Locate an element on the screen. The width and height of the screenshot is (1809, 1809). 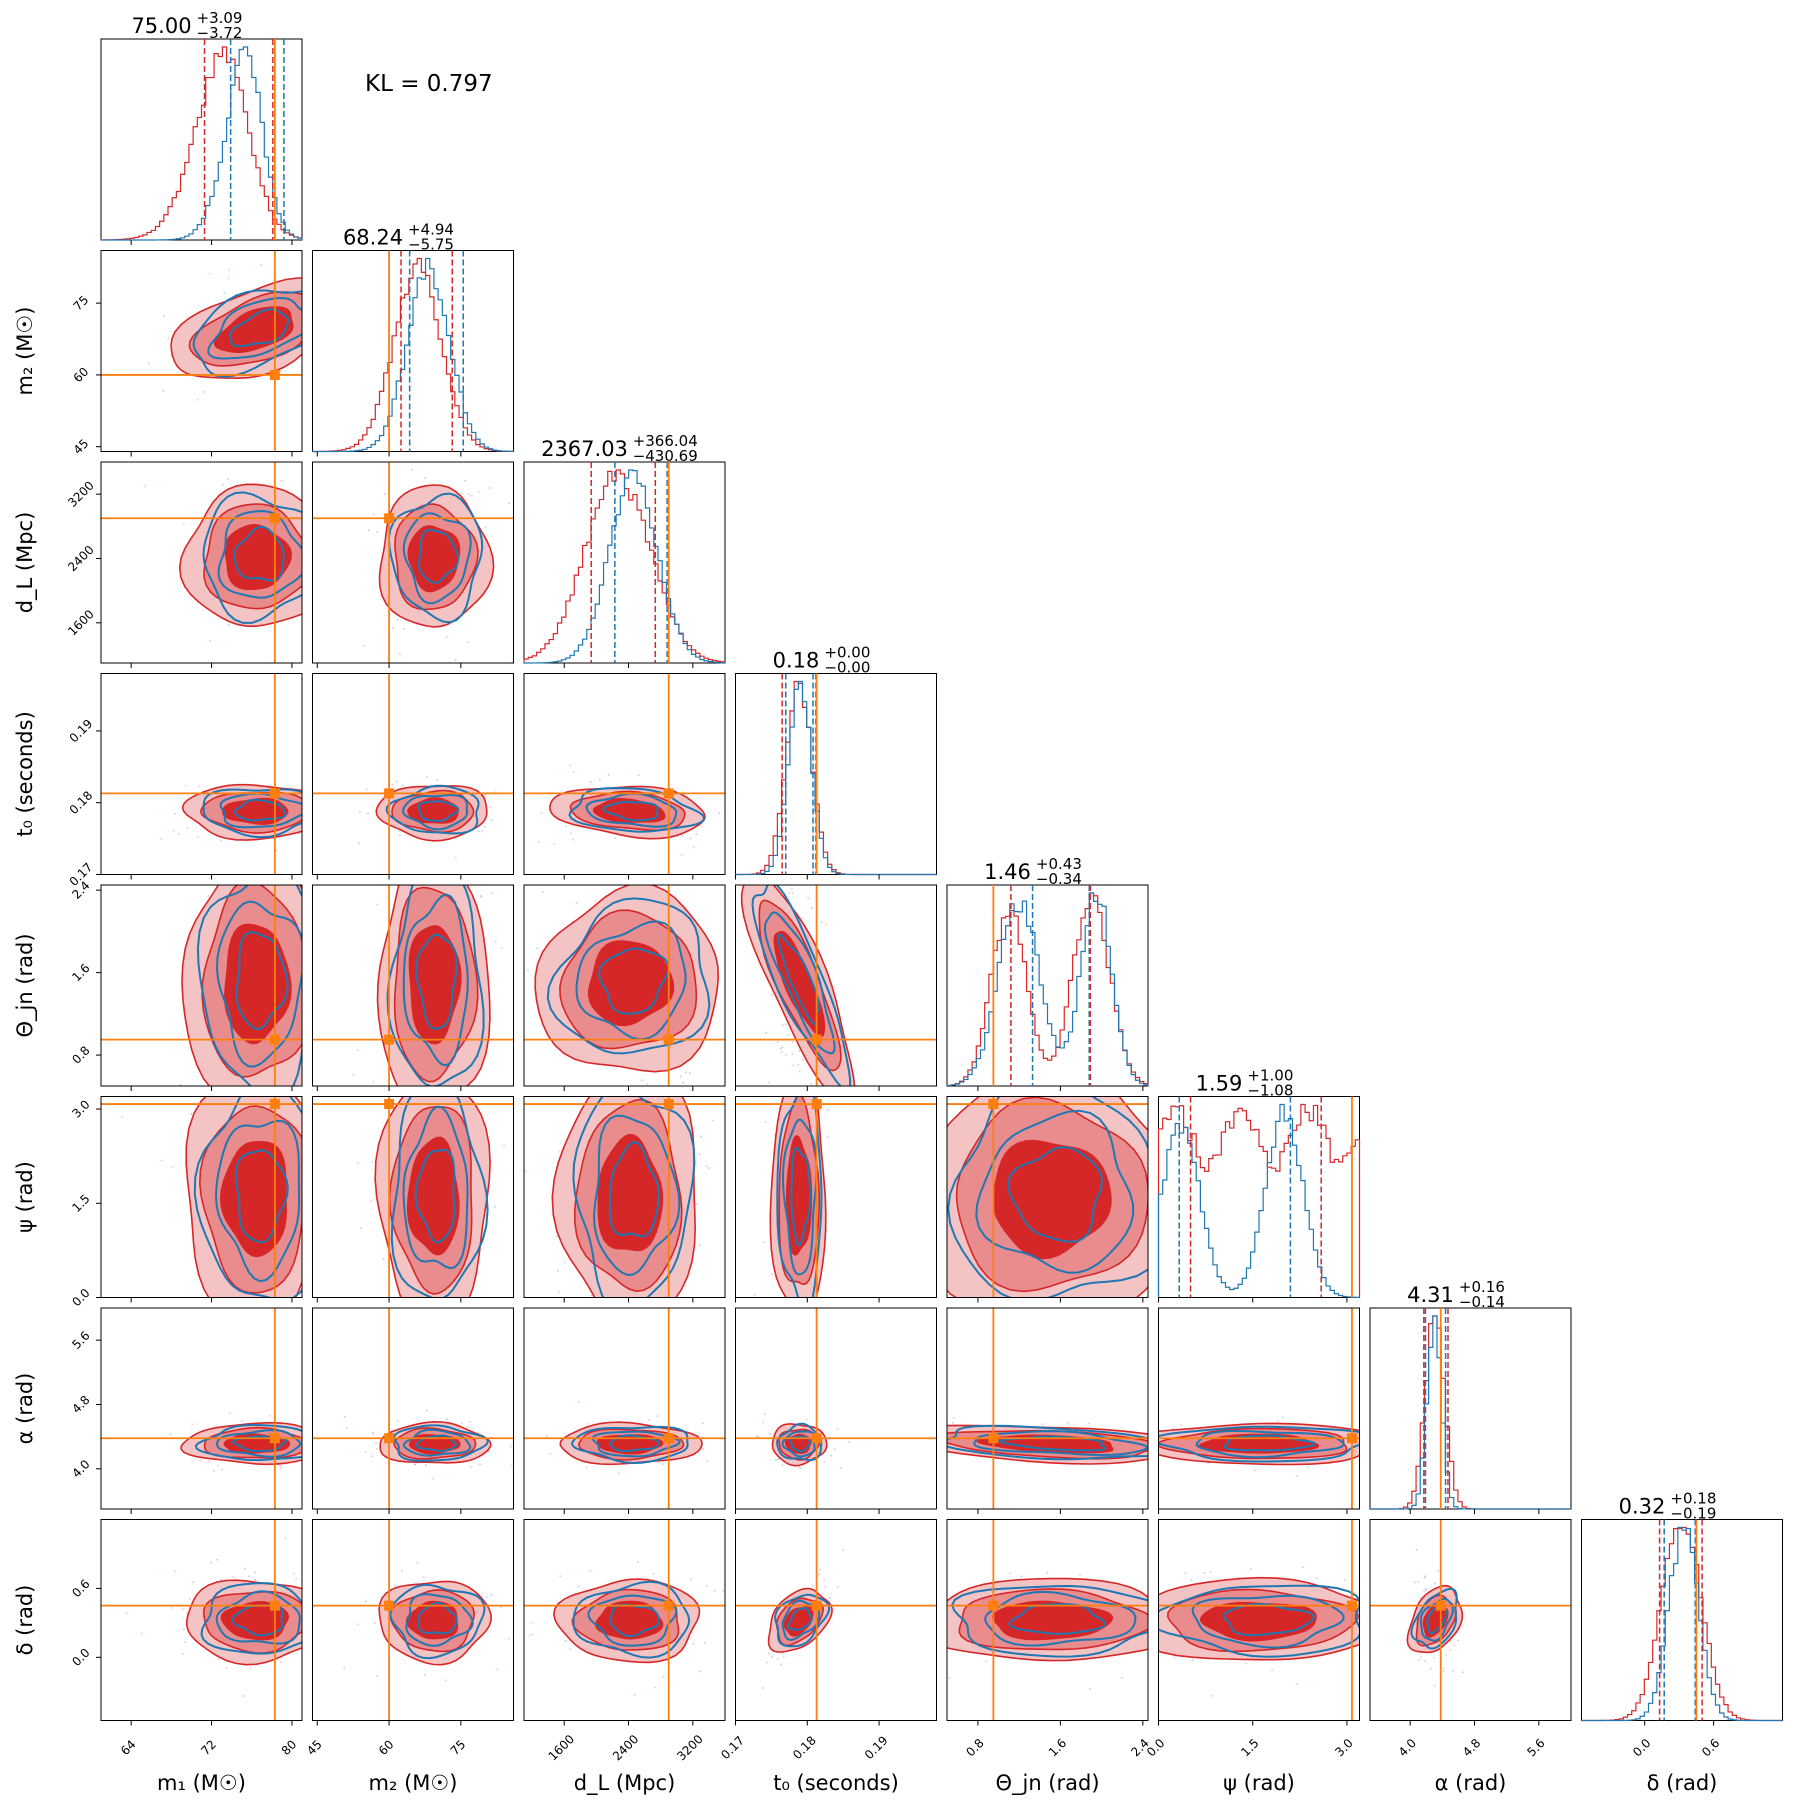
panel-title-plus-1: +4.94 is located at coordinates (431, 230).